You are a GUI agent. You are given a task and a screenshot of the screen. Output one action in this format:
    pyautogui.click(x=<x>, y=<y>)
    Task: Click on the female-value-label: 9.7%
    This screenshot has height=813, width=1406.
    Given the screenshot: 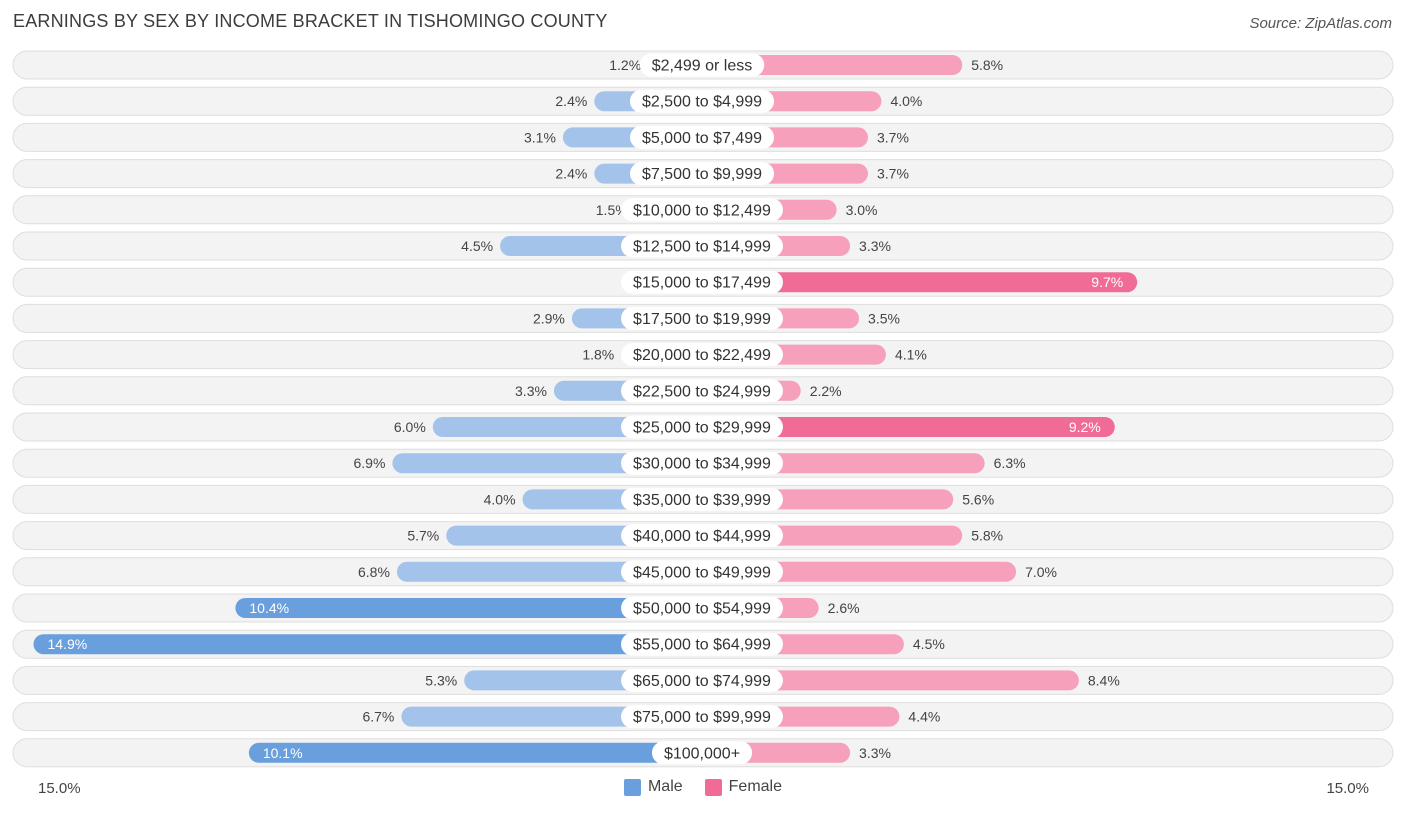 What is the action you would take?
    pyautogui.click(x=1107, y=282)
    